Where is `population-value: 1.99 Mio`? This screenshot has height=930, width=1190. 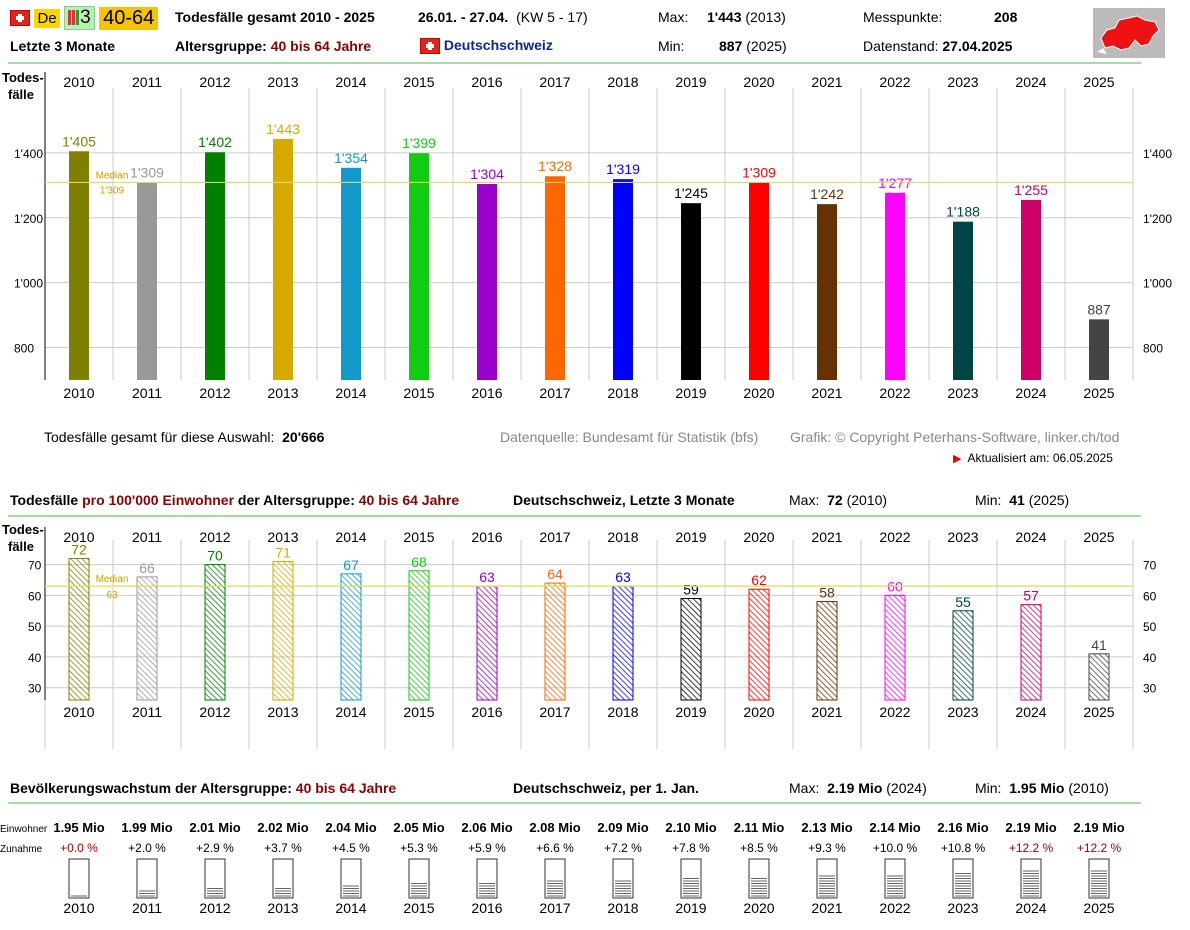 population-value: 1.99 Mio is located at coordinates (146, 827).